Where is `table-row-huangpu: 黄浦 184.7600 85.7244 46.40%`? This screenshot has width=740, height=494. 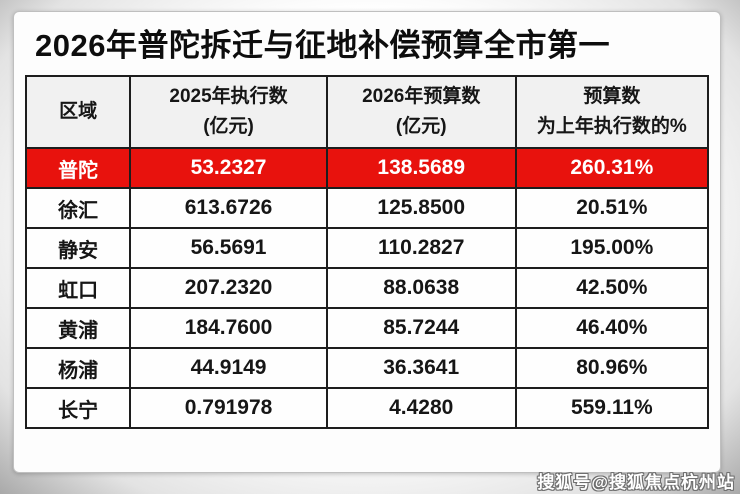 table-row-huangpu: 黄浦 184.7600 85.7244 46.40% is located at coordinates (367, 328).